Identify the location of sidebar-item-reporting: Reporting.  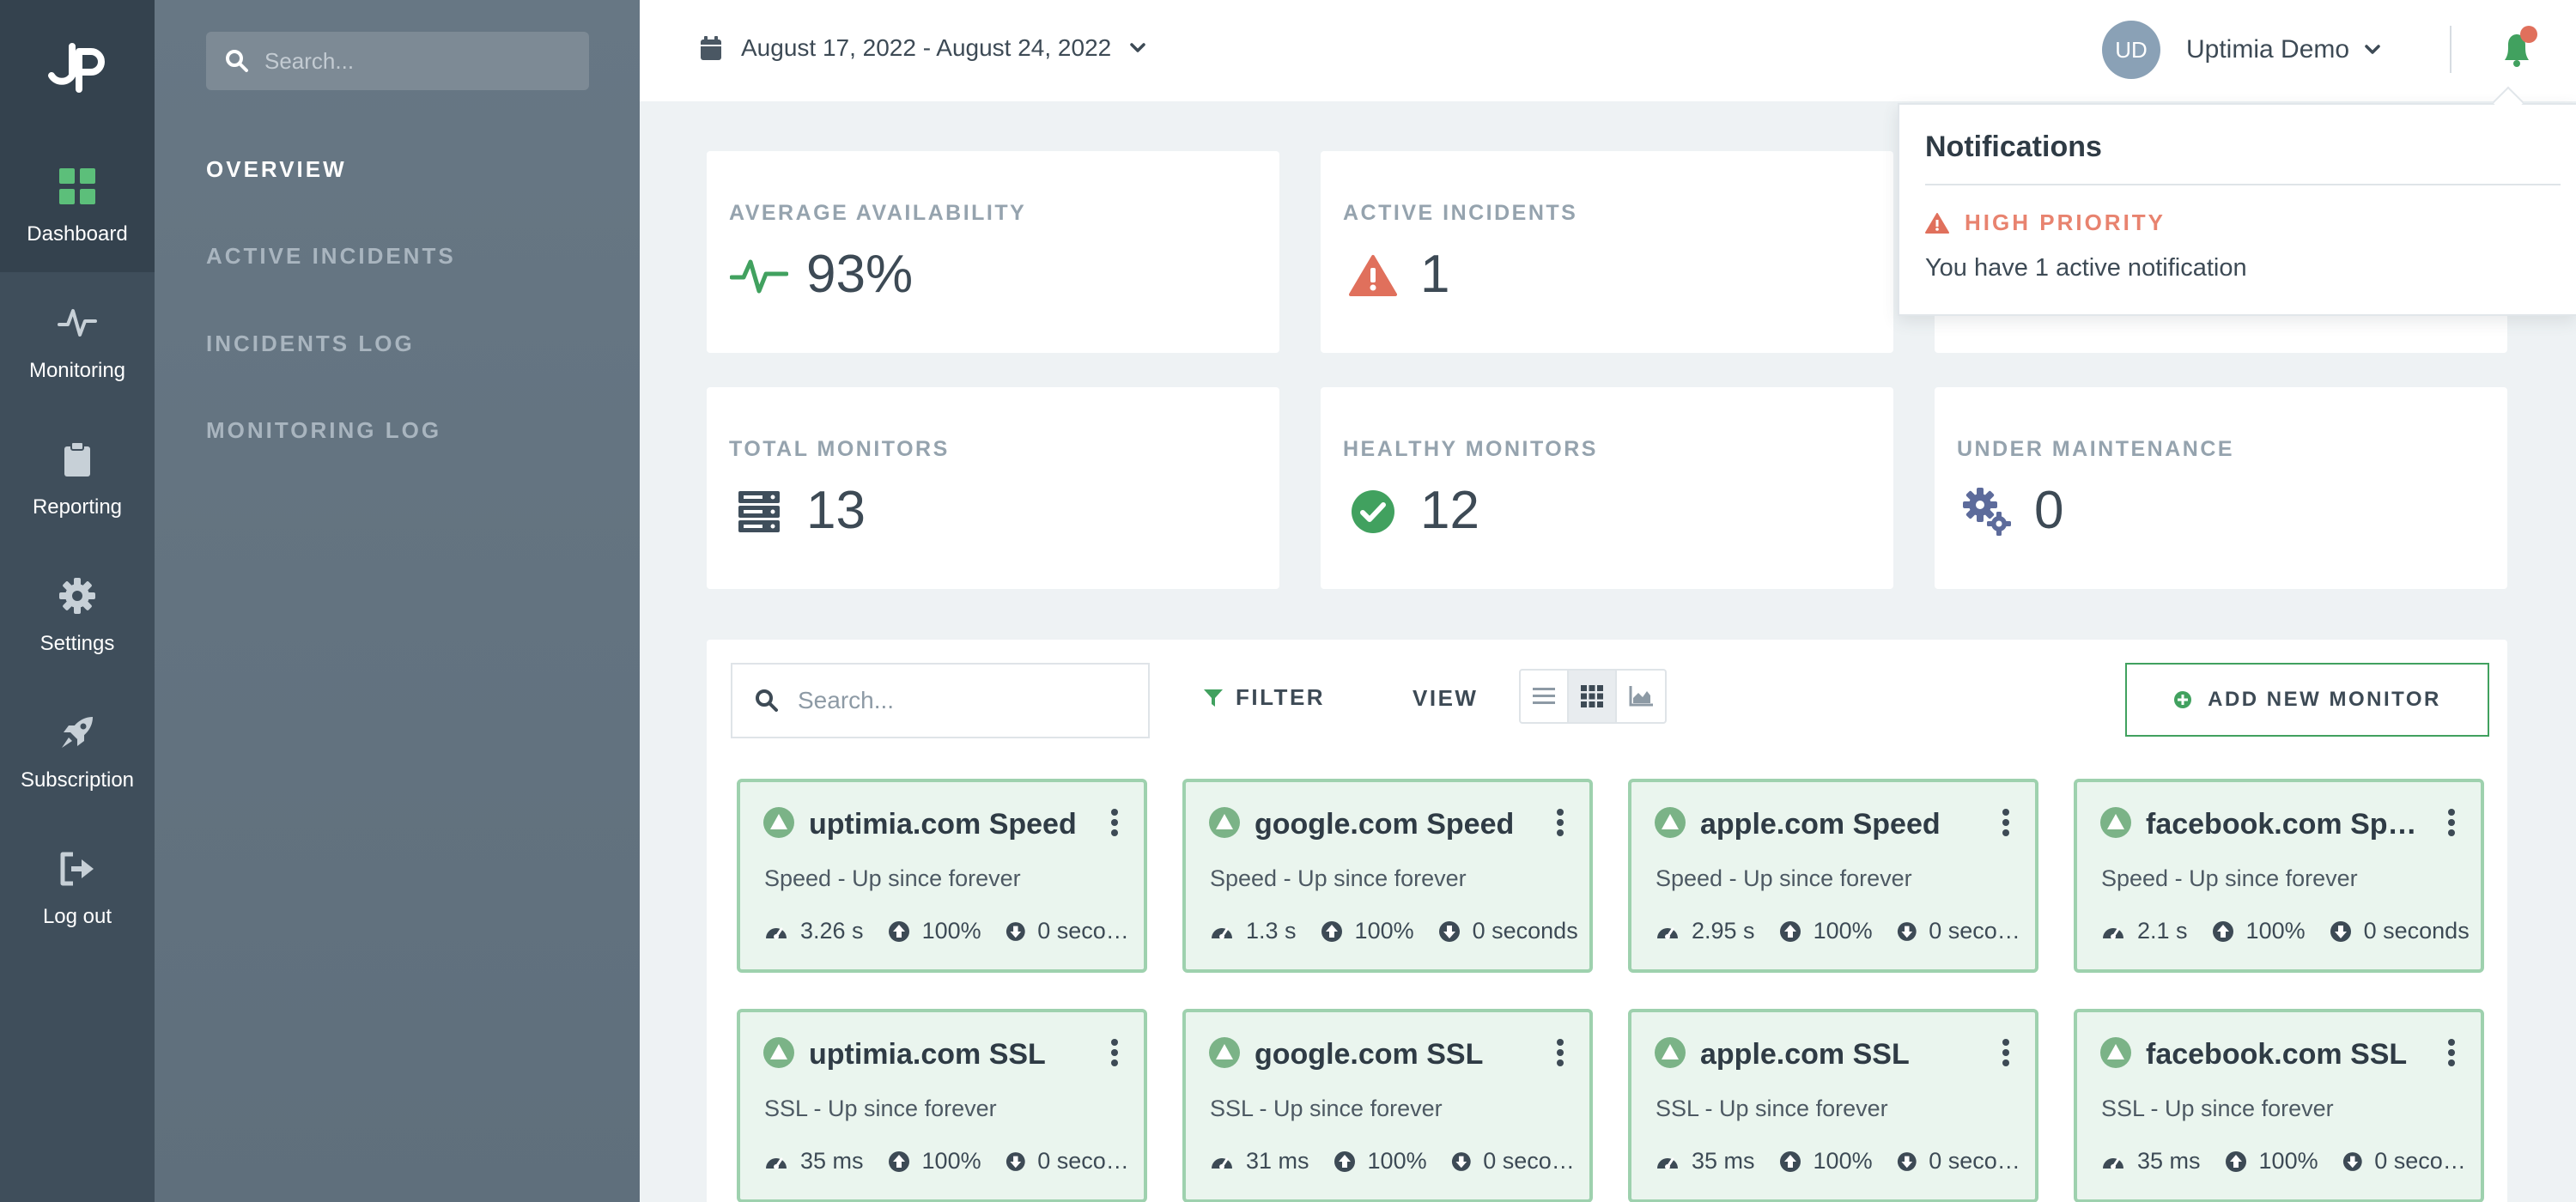
(77, 477).